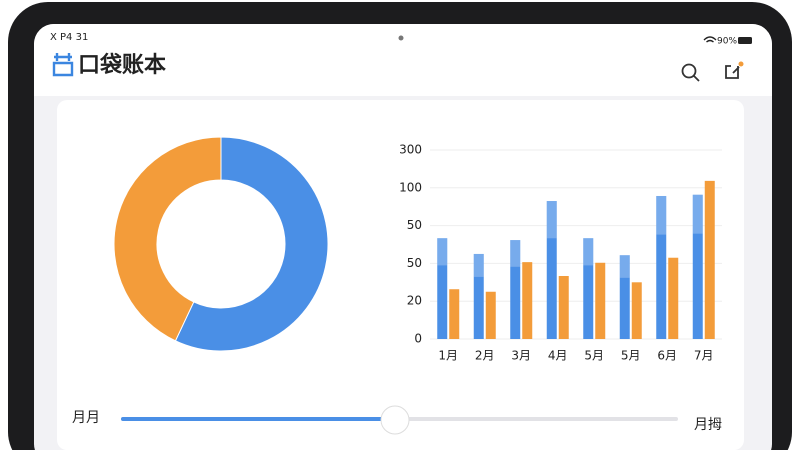  What do you see at coordinates (667, 356) in the screenshot?
I see `x-tick-label: 6月` at bounding box center [667, 356].